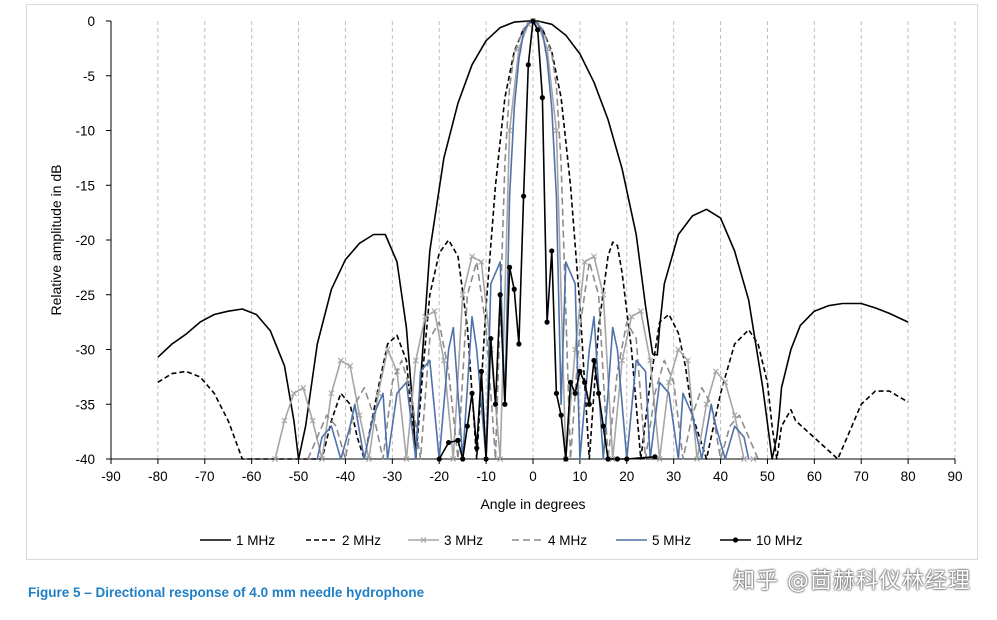 The image size is (997, 620). I want to click on y-tick-label: -30, so click(85, 350).